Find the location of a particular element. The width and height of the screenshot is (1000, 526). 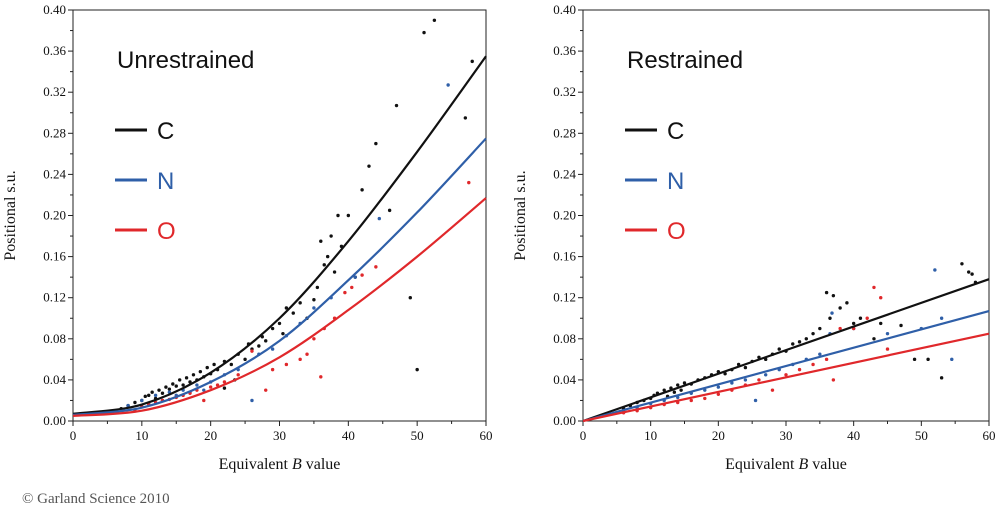

copyright-text: © Garland Science 2010 is located at coordinates (96, 499).